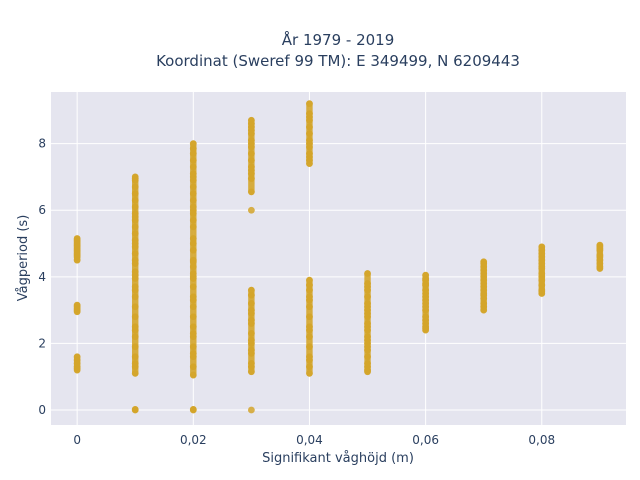  Describe the element at coordinates (42, 144) in the screenshot. I see `y-tick-label: 8` at that location.